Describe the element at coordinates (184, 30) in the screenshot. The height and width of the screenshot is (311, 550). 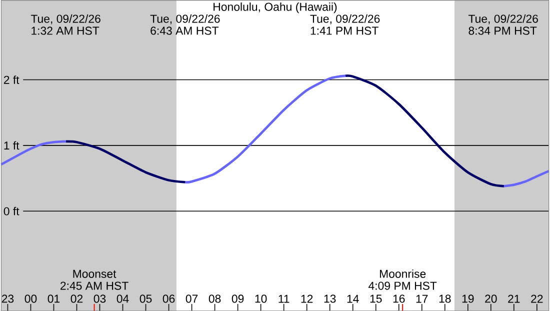
I see `annotation: 6:43 AM HST` at that location.